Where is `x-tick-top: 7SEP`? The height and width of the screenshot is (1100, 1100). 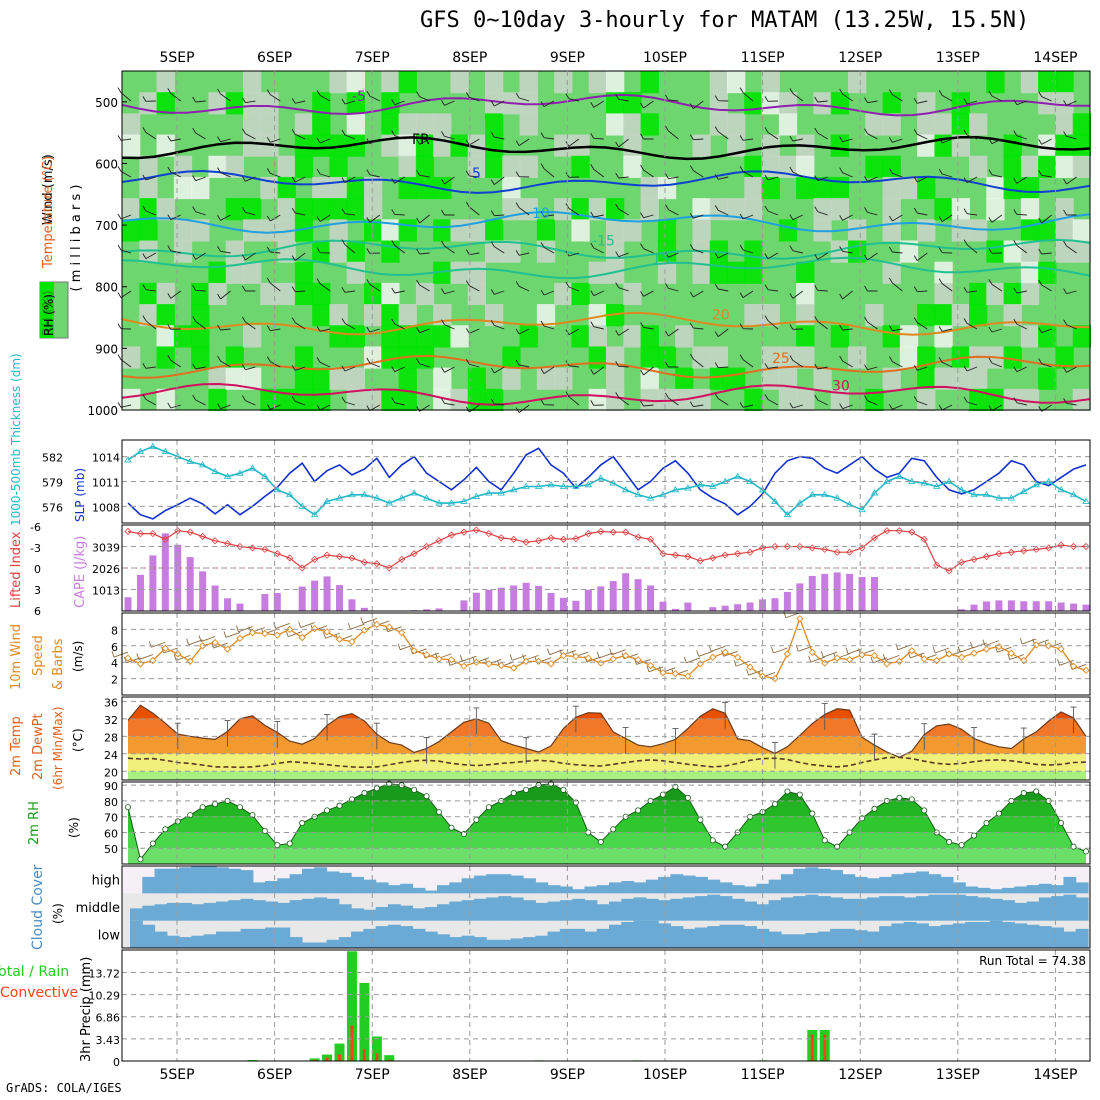 x-tick-top: 7SEP is located at coordinates (372, 58).